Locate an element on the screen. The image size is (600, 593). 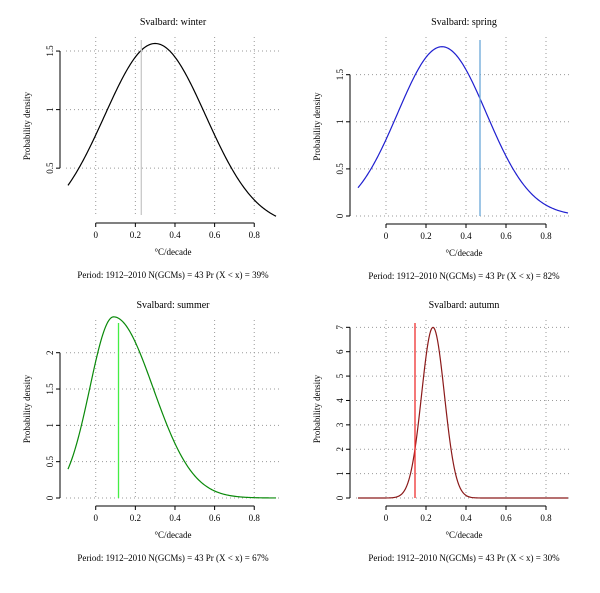
y-axis: 0 0.5 1 1.5 2 Probability density is located at coordinates (41, 425).